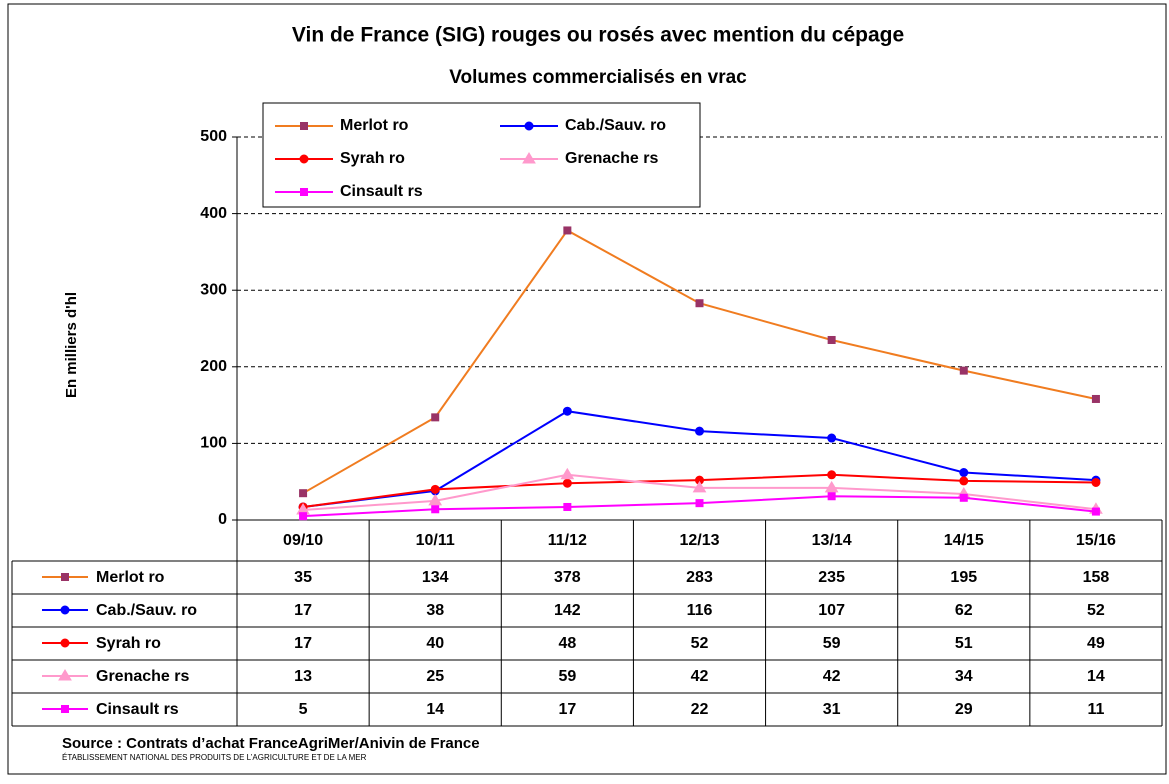 This screenshot has height=784, width=1169. I want to click on x-tick-label: 13/14, so click(832, 540).